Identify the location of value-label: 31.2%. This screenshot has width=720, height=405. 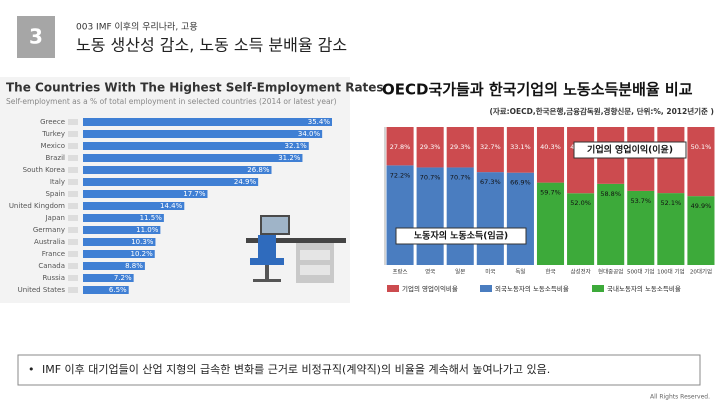
(289, 158).